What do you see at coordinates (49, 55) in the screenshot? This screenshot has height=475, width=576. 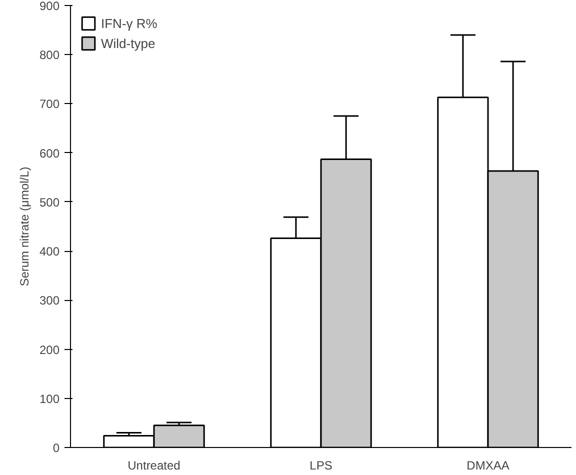 I see `y-tick-label: 800` at bounding box center [49, 55].